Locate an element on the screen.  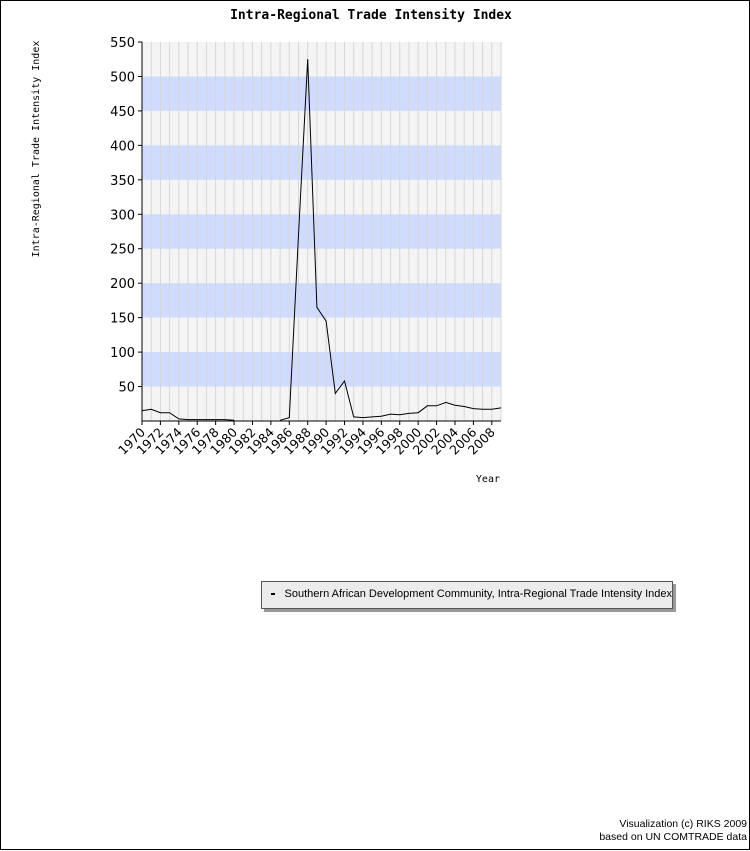
y-tick-label: 50 is located at coordinates (126, 388).